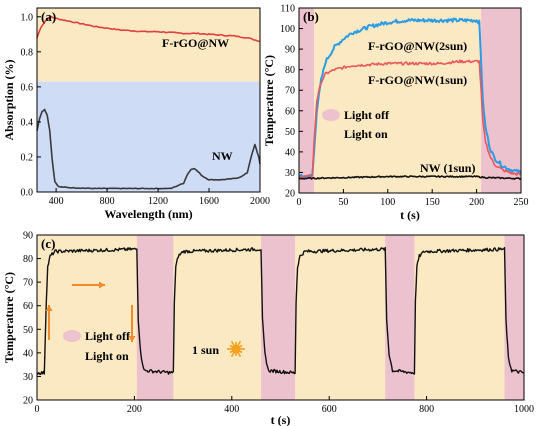  Describe the element at coordinates (287, 9) in the screenshot. I see `y-tick-label: 110` at that location.